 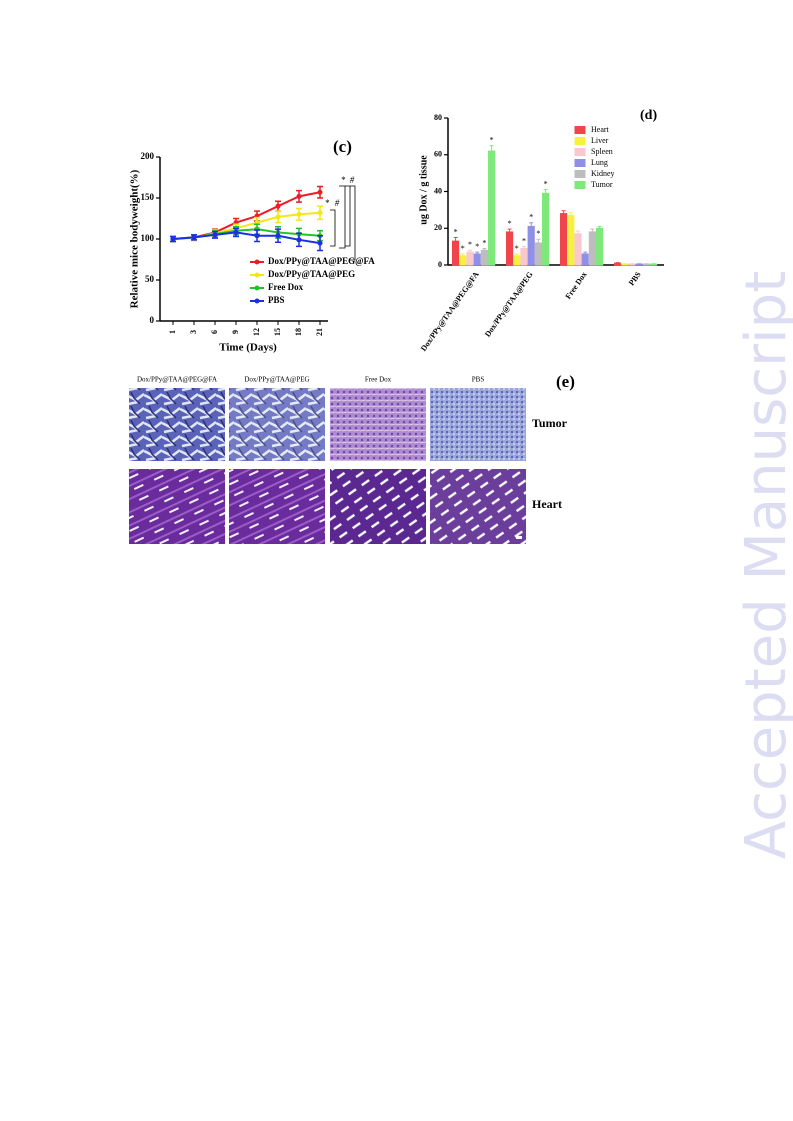 What do you see at coordinates (438, 227) in the screenshot?
I see `y-tick-label: 20` at bounding box center [438, 227].